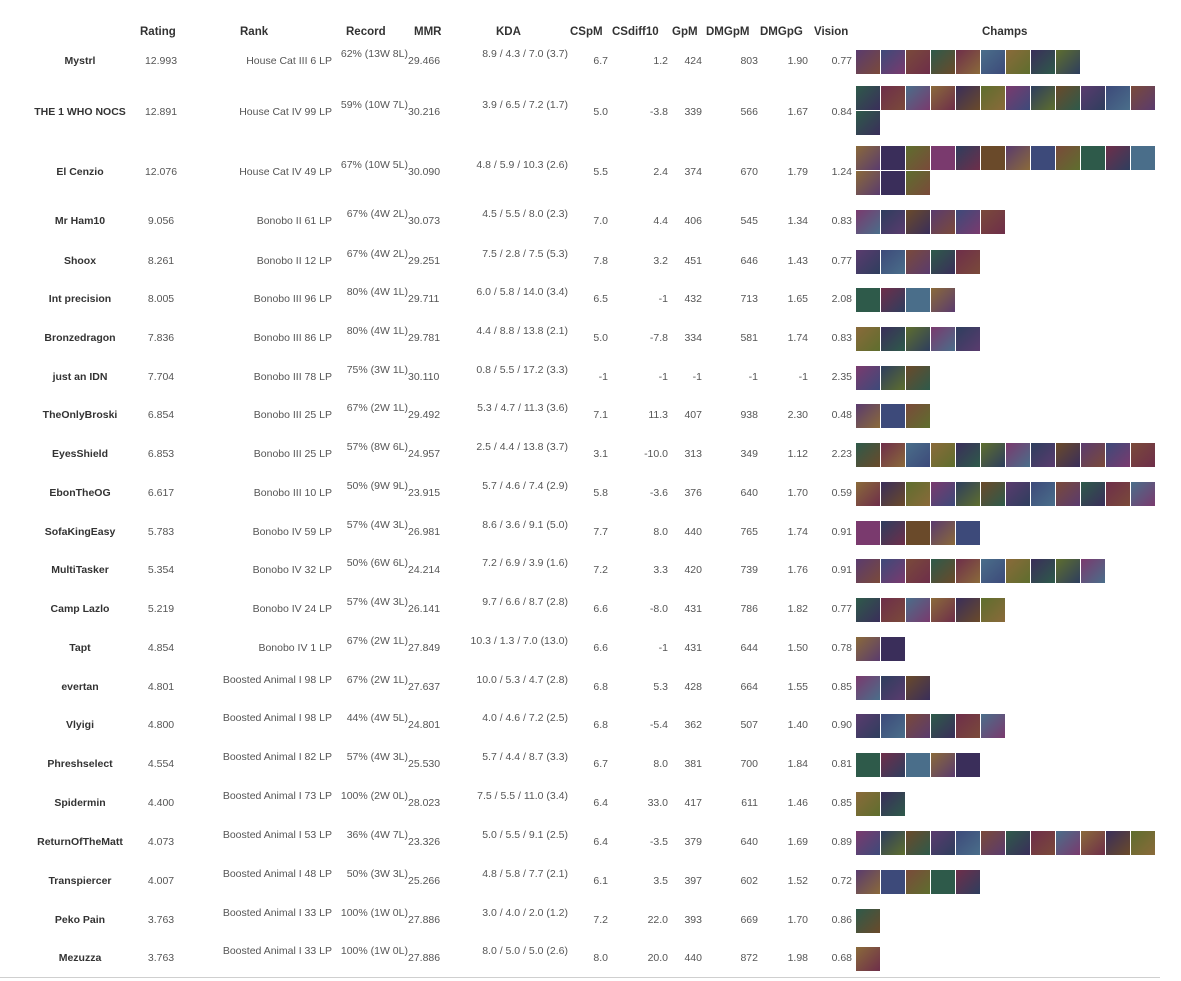  What do you see at coordinates (79, 725) in the screenshot?
I see `player-name: Vlyigi` at bounding box center [79, 725].